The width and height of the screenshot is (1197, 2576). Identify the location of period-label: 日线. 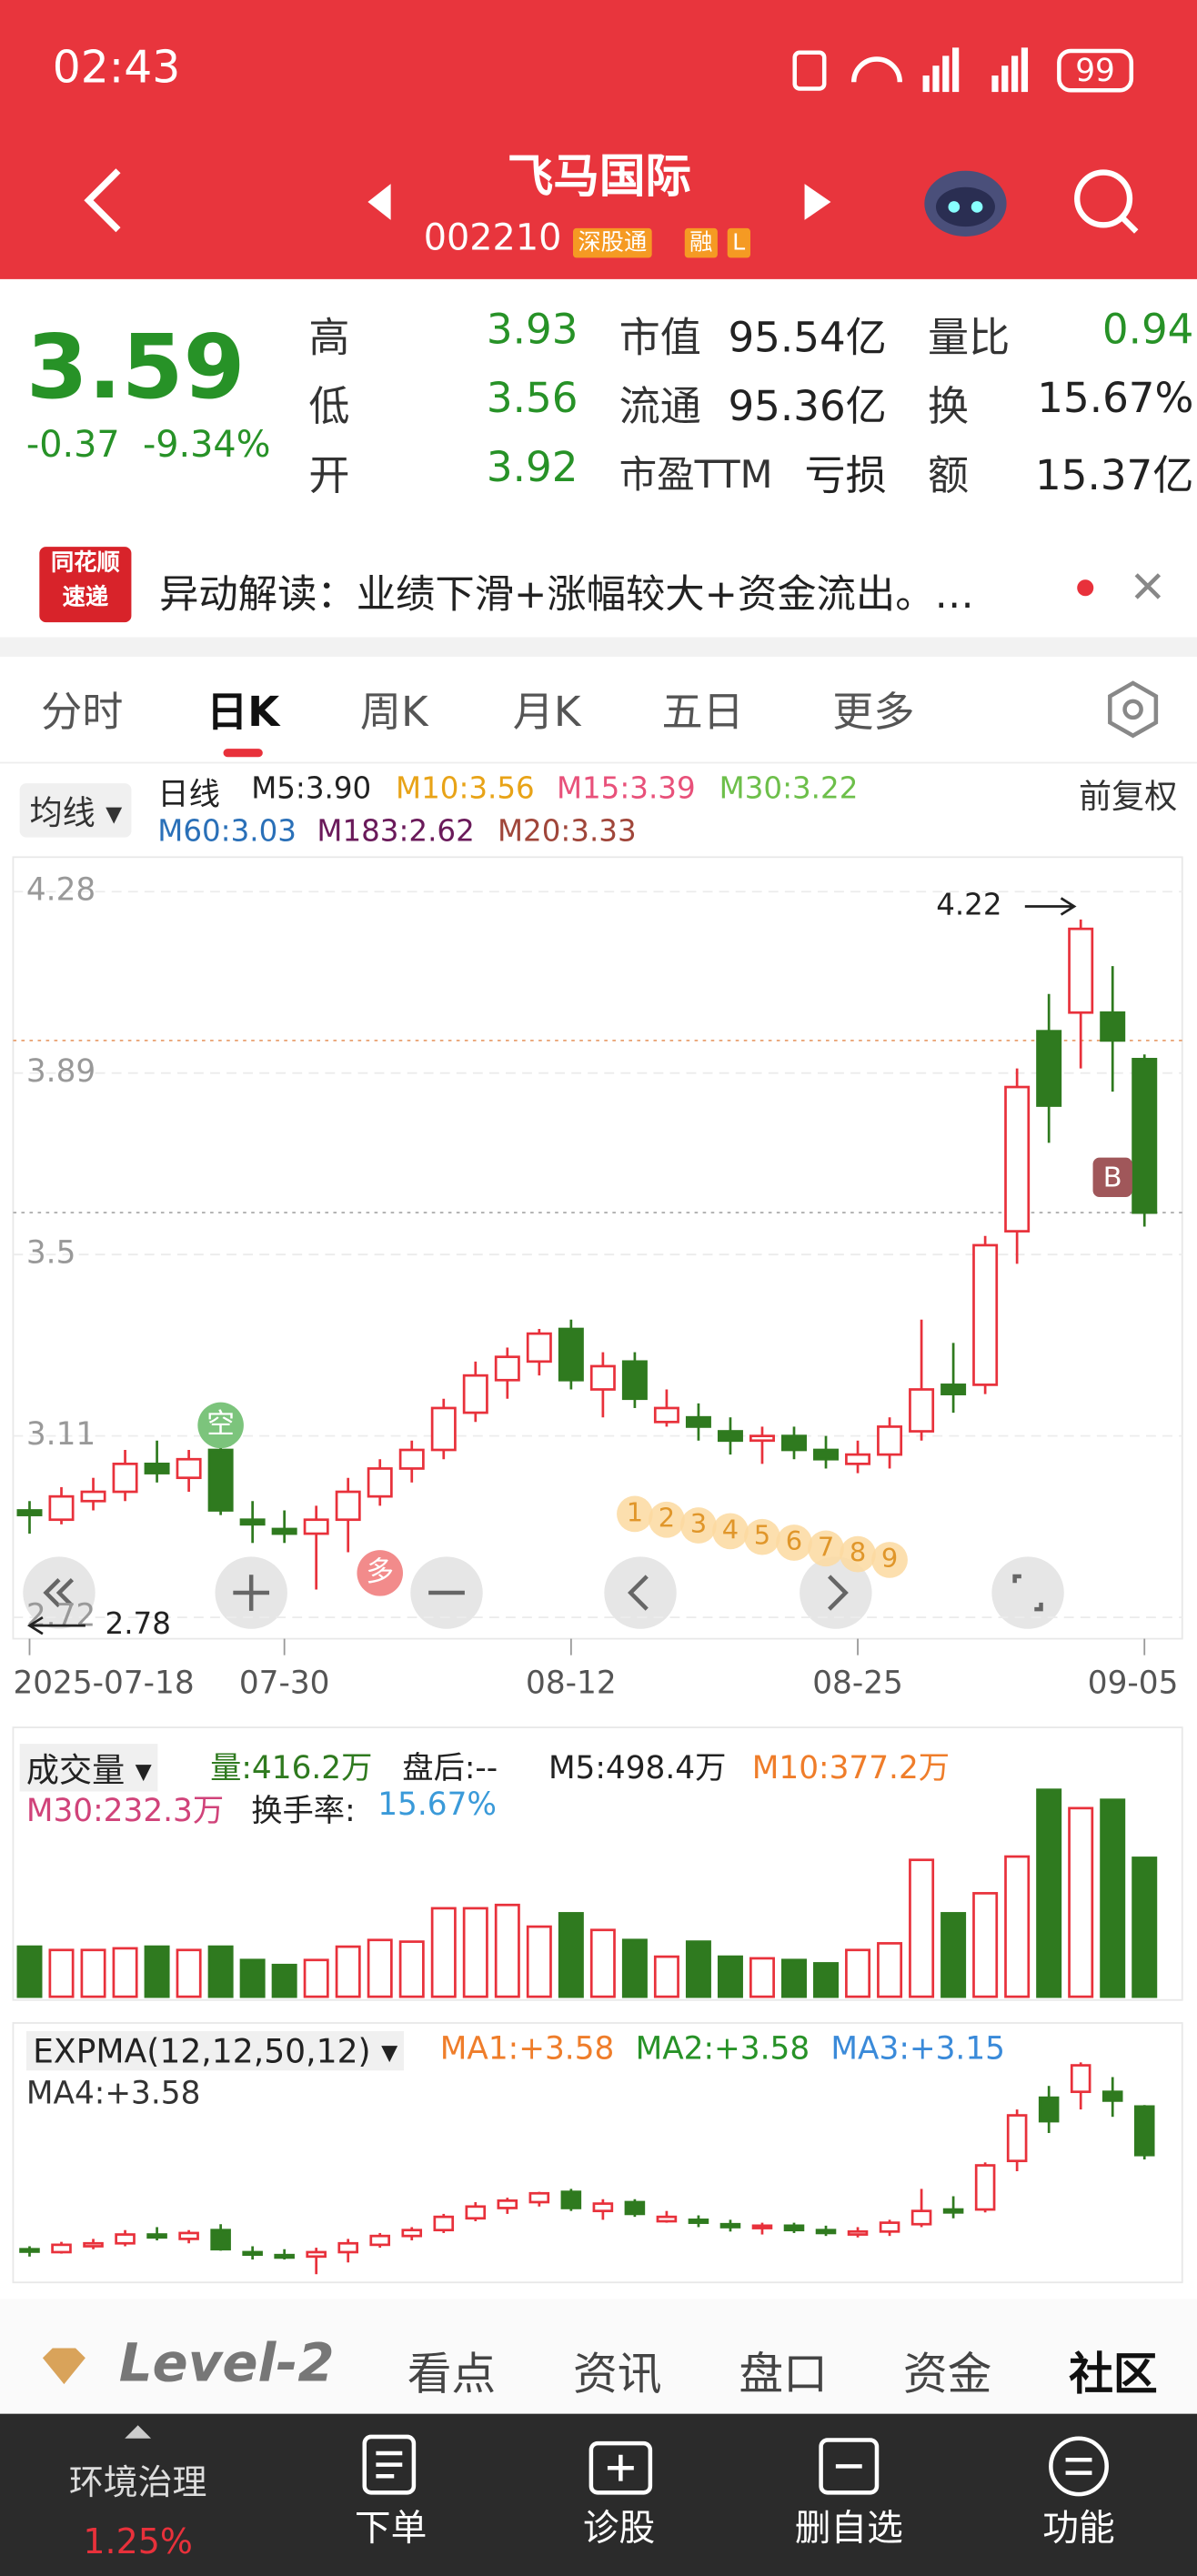
(188, 794).